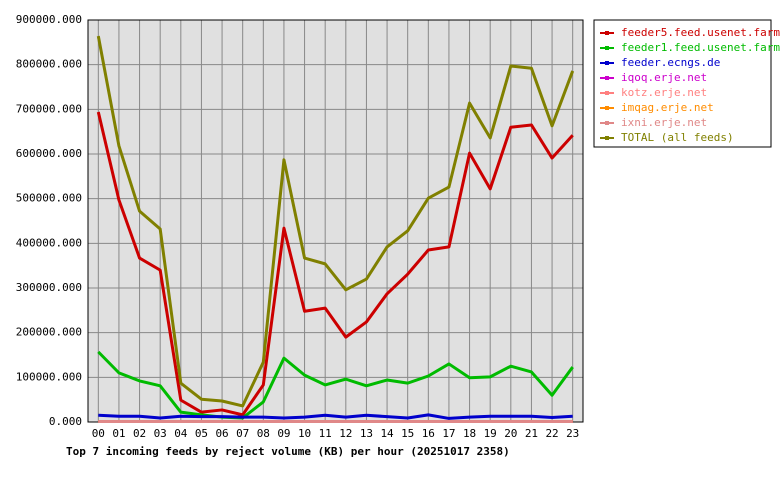 The image size is (780, 480). What do you see at coordinates (263, 433) in the screenshot?
I see `x-tick-label: 08` at bounding box center [263, 433].